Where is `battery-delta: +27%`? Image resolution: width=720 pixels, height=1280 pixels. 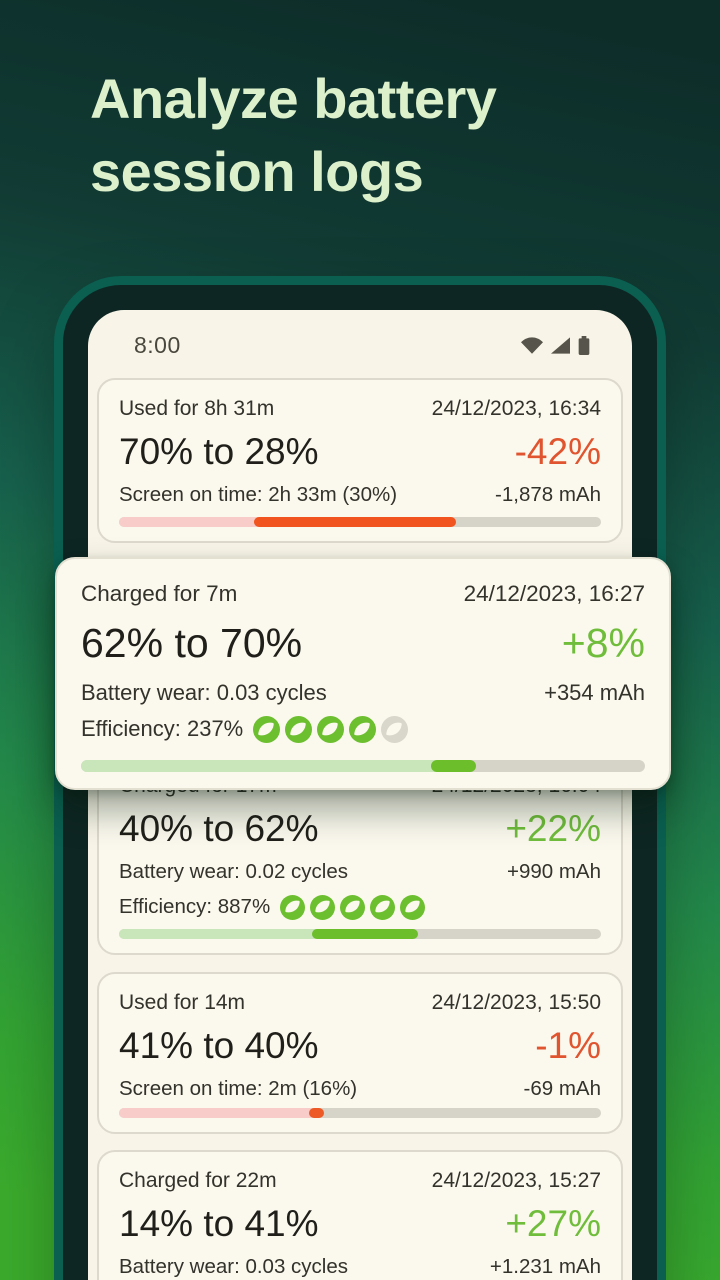 battery-delta: +27% is located at coordinates (553, 1223).